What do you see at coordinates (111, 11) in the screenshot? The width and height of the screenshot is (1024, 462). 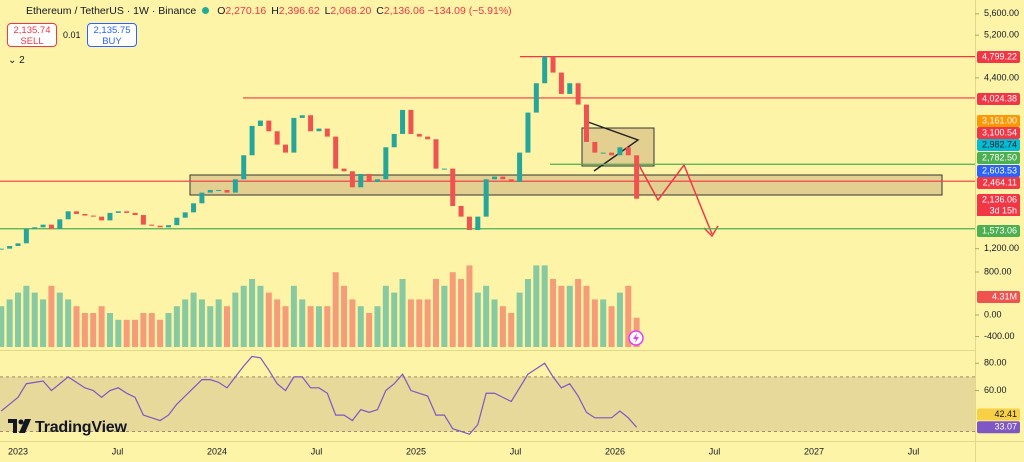 I see `symbol-name: Ethereum / TetherUS · 1W · Binance` at bounding box center [111, 11].